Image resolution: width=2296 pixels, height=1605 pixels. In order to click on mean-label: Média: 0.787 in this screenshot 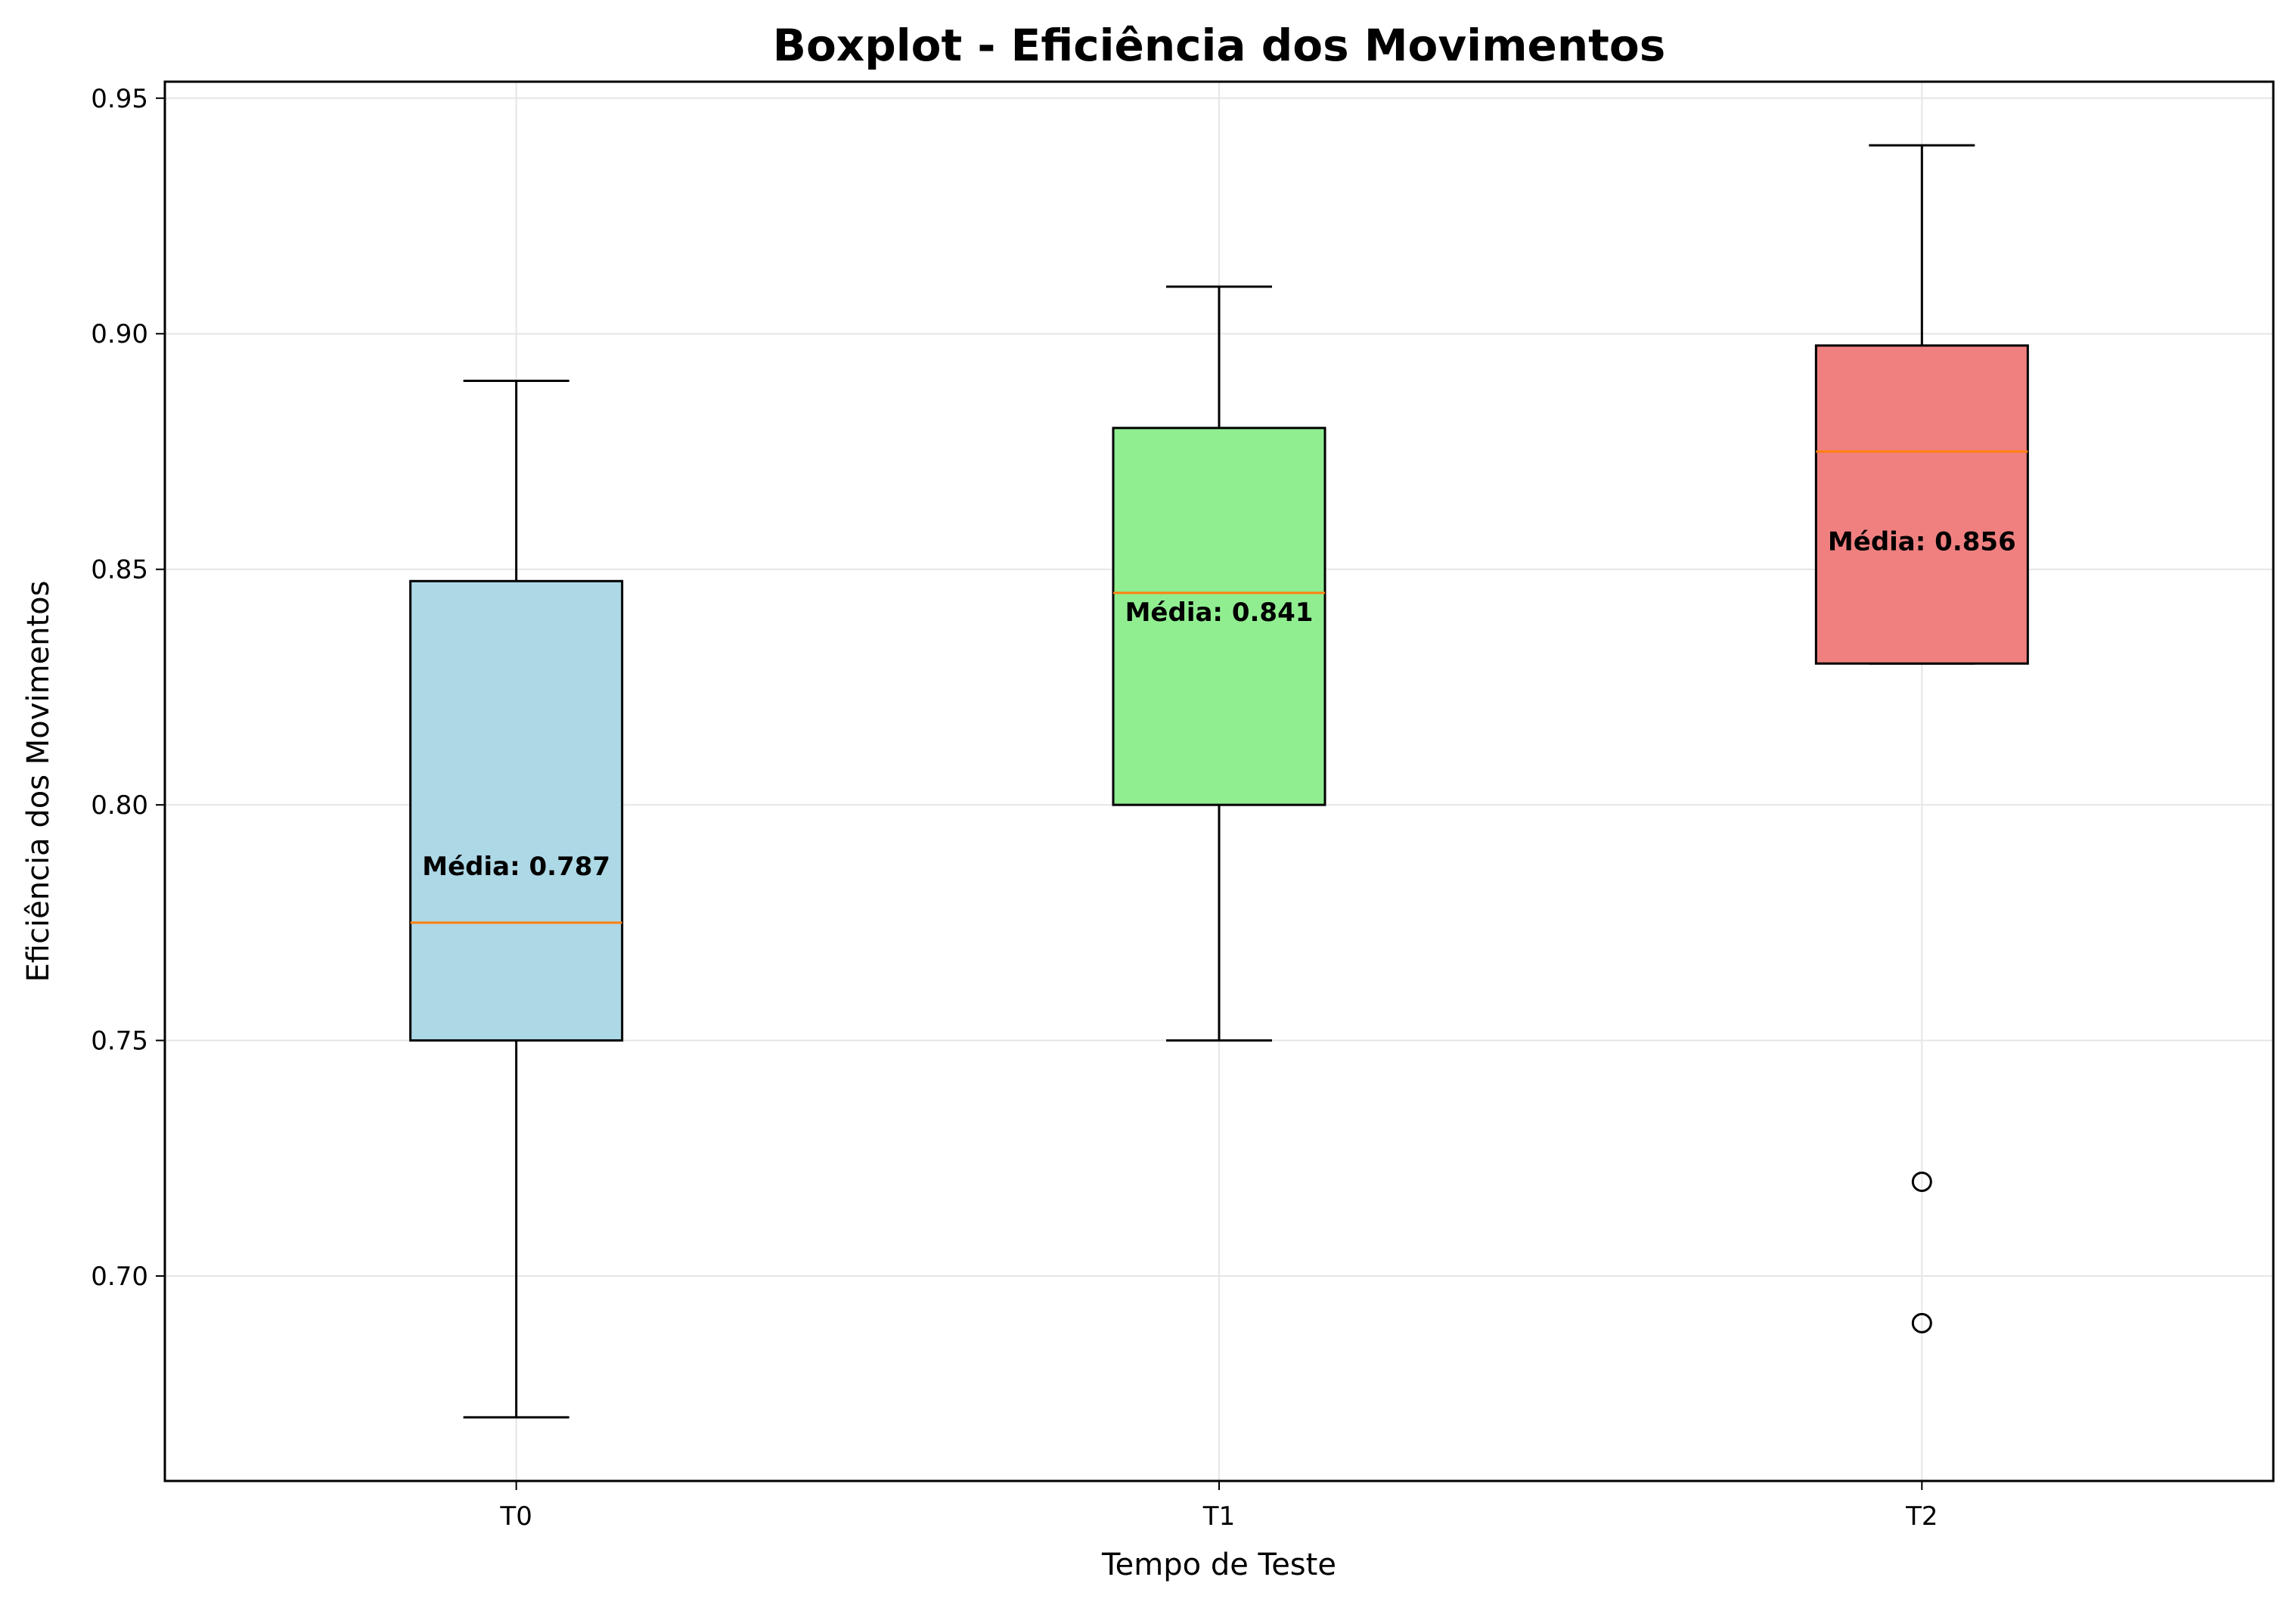, I will do `click(516, 867)`.